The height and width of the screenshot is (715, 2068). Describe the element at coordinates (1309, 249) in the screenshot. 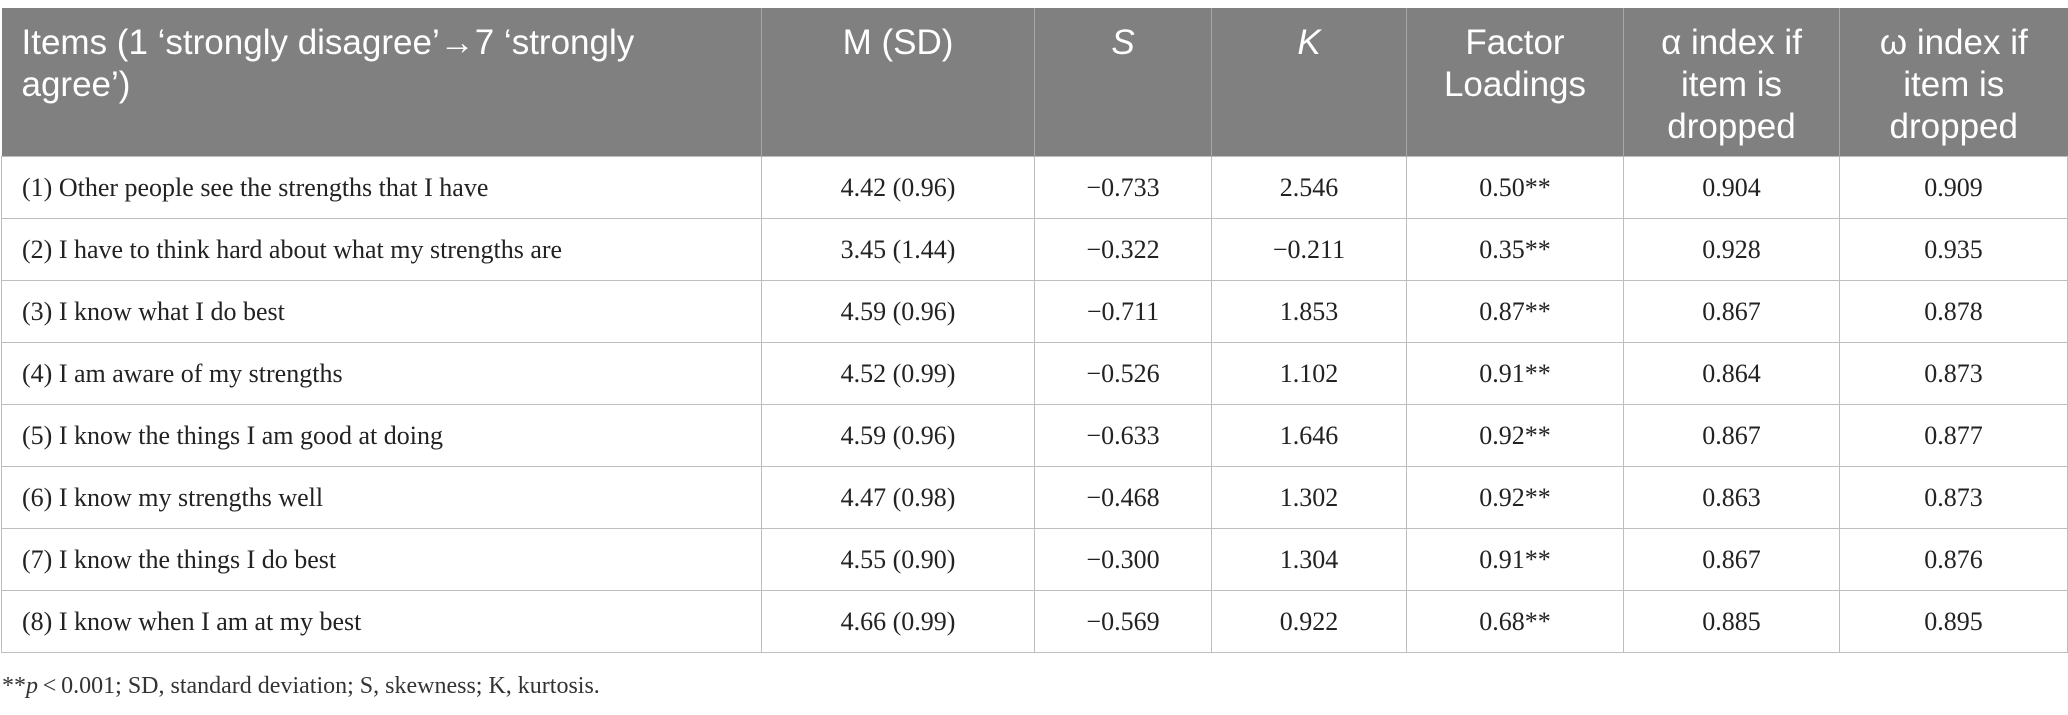

I see `cell-kurtosis: −0.211` at that location.